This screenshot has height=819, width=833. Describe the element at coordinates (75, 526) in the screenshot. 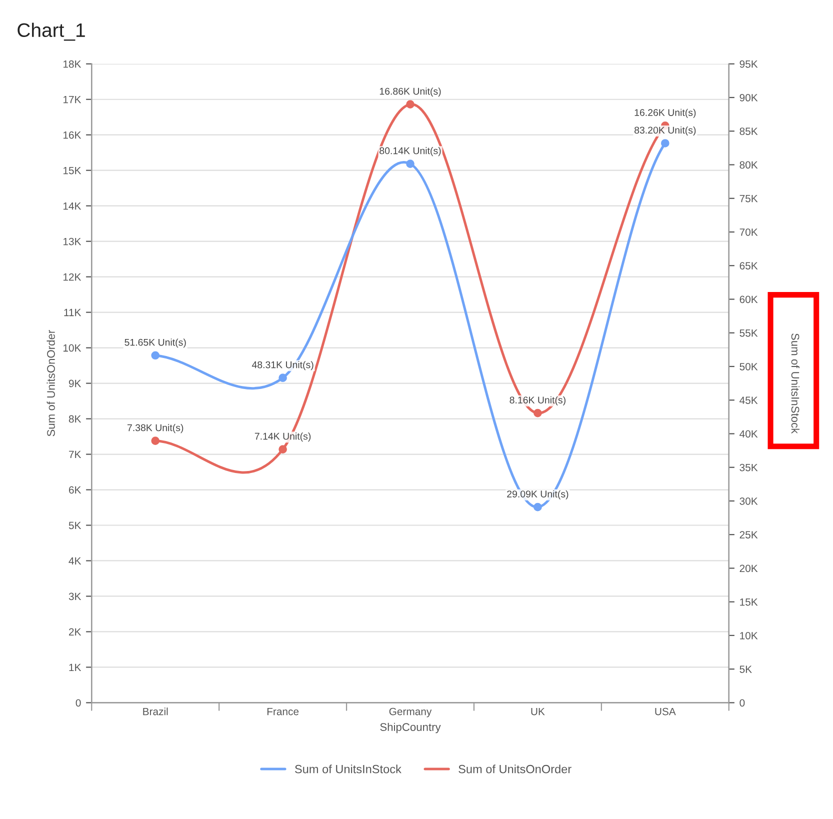

I see `y-tick-label: 5K` at that location.